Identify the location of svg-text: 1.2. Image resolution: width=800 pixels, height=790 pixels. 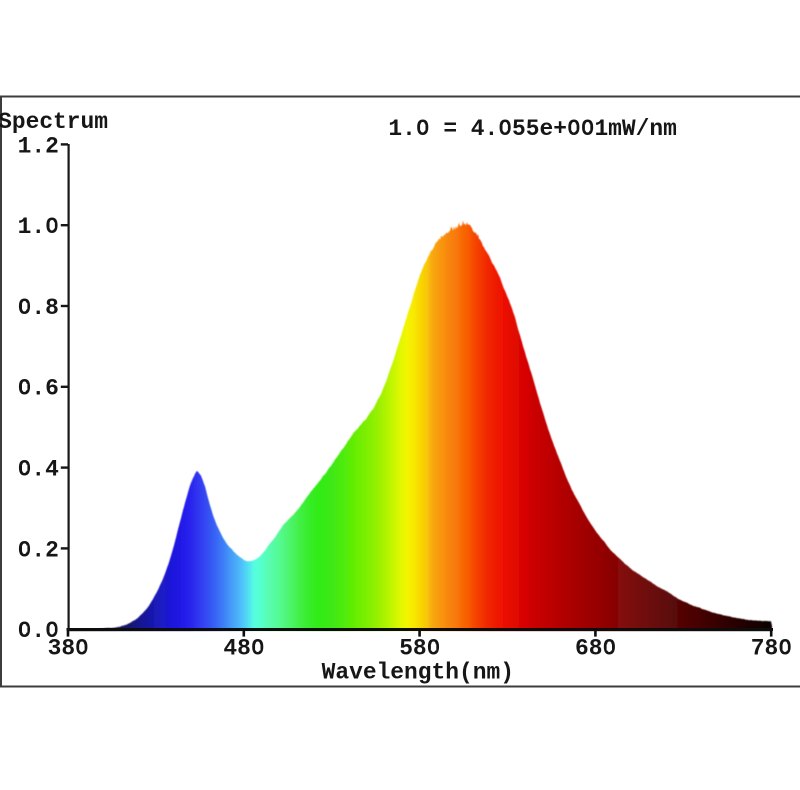
(38, 146).